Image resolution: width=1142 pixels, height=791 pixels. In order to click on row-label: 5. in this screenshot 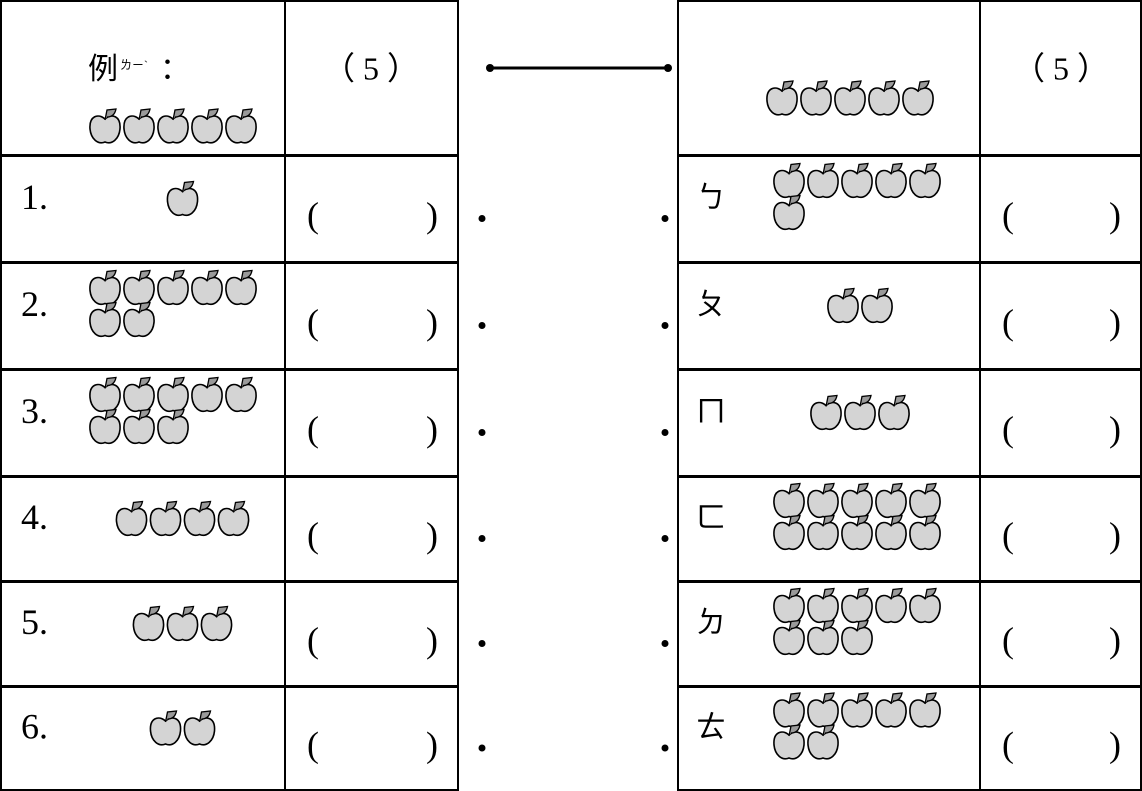, I will do `click(34, 622)`.